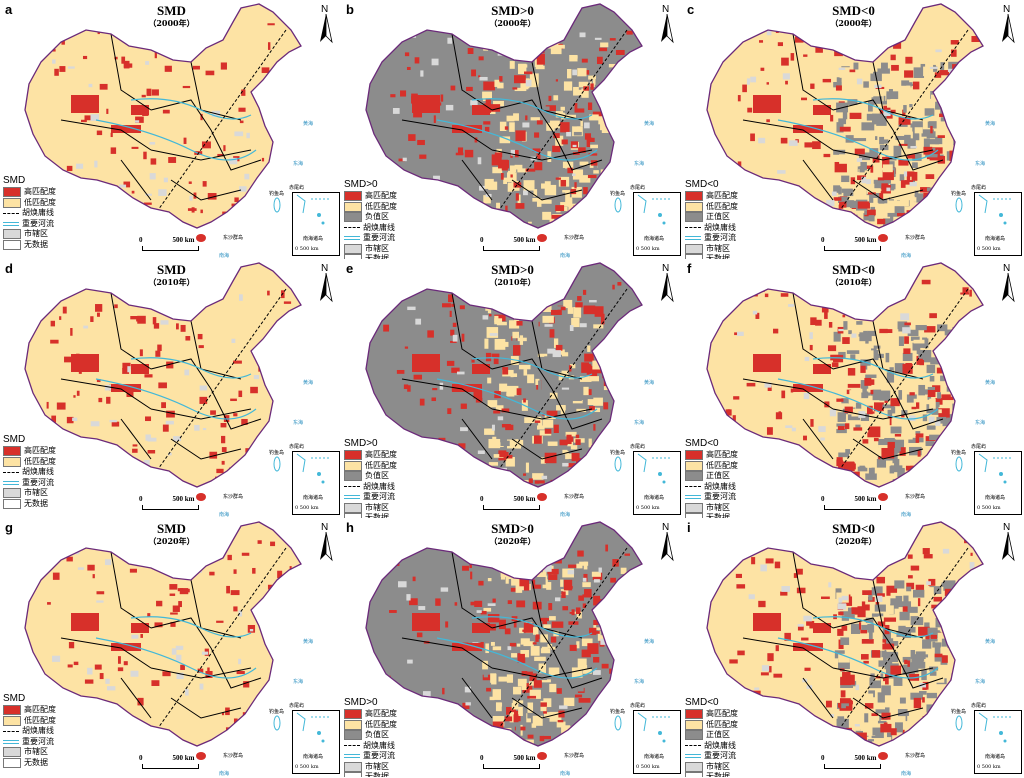  What do you see at coordinates (666, 527) in the screenshot?
I see `north-label: N` at bounding box center [666, 527].